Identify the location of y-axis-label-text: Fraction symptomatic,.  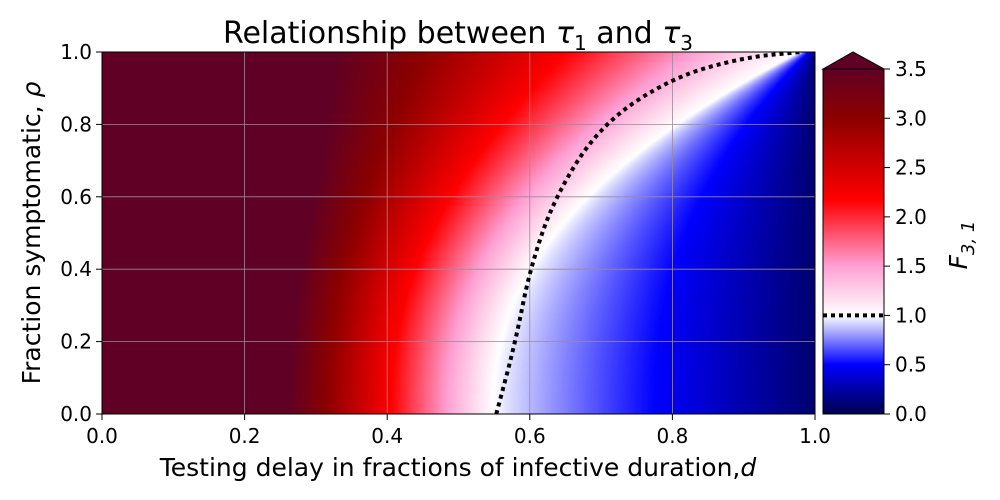
(31, 240).